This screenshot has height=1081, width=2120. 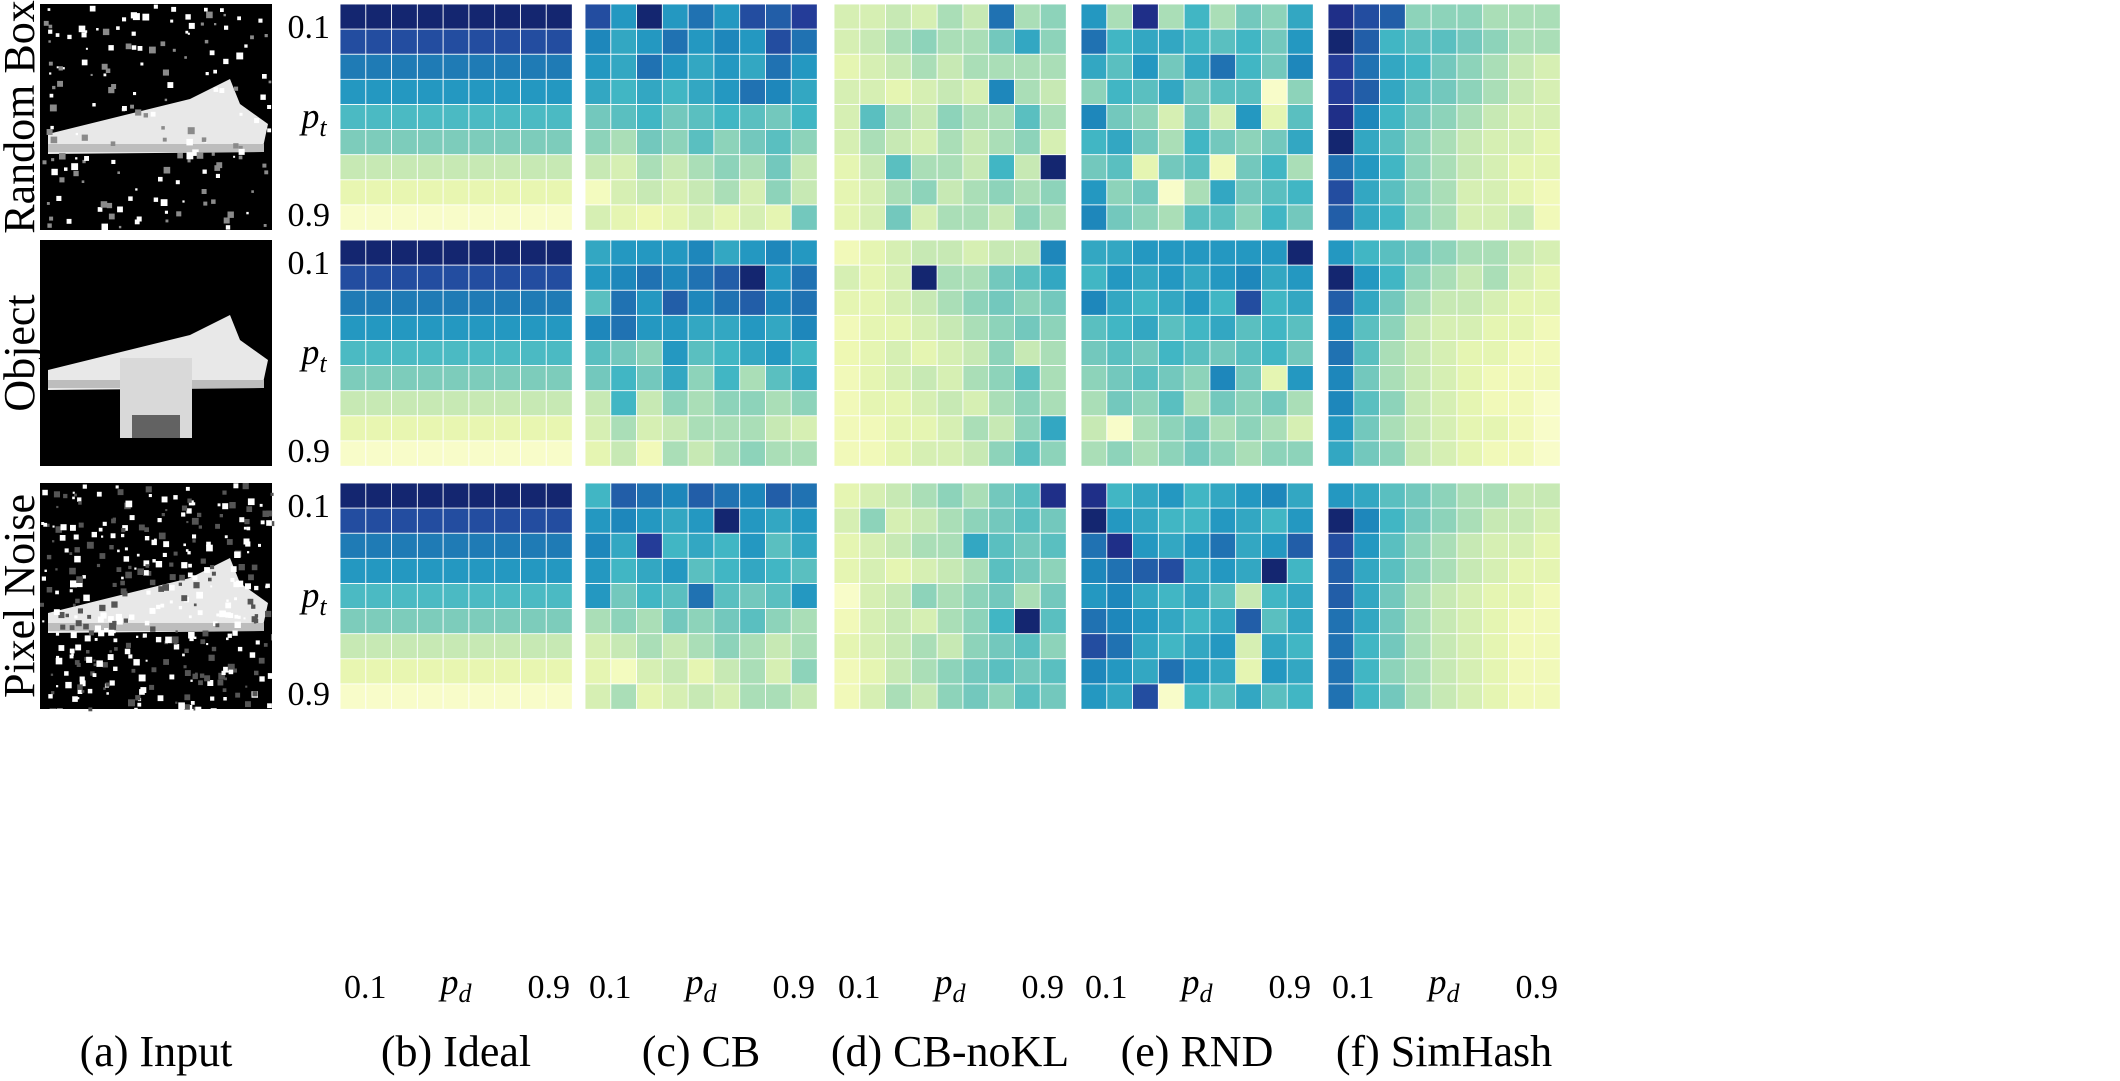 What do you see at coordinates (859, 987) in the screenshot?
I see `x-tick-low: 0.1` at bounding box center [859, 987].